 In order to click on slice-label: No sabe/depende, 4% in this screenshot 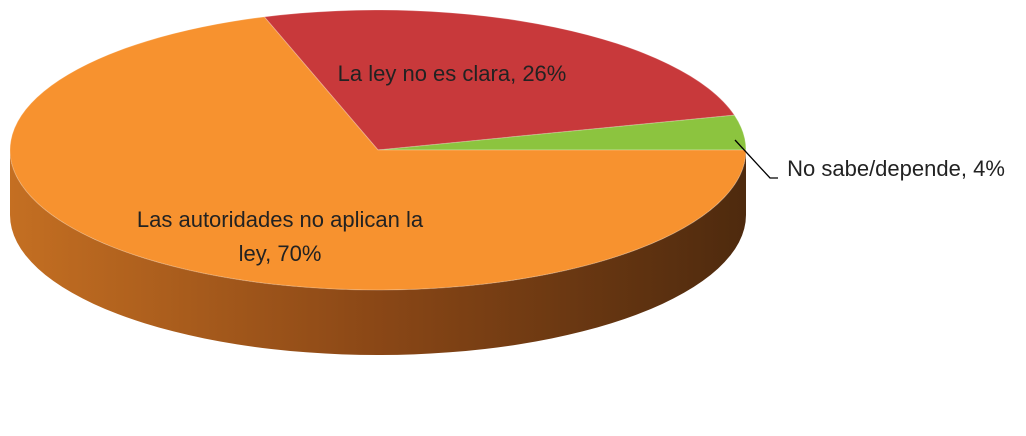, I will do `click(896, 169)`.